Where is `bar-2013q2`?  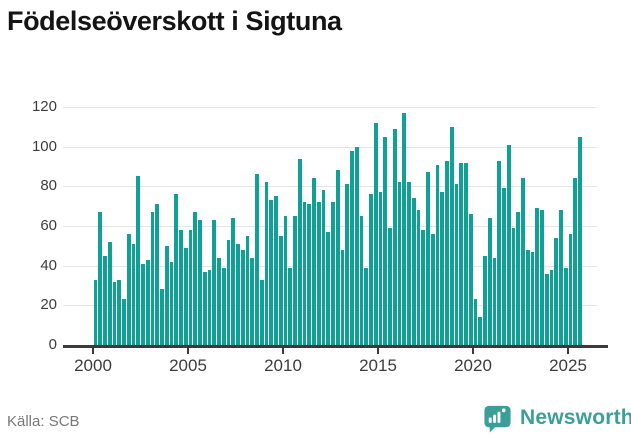
bar-2013q2 is located at coordinates (347, 264).